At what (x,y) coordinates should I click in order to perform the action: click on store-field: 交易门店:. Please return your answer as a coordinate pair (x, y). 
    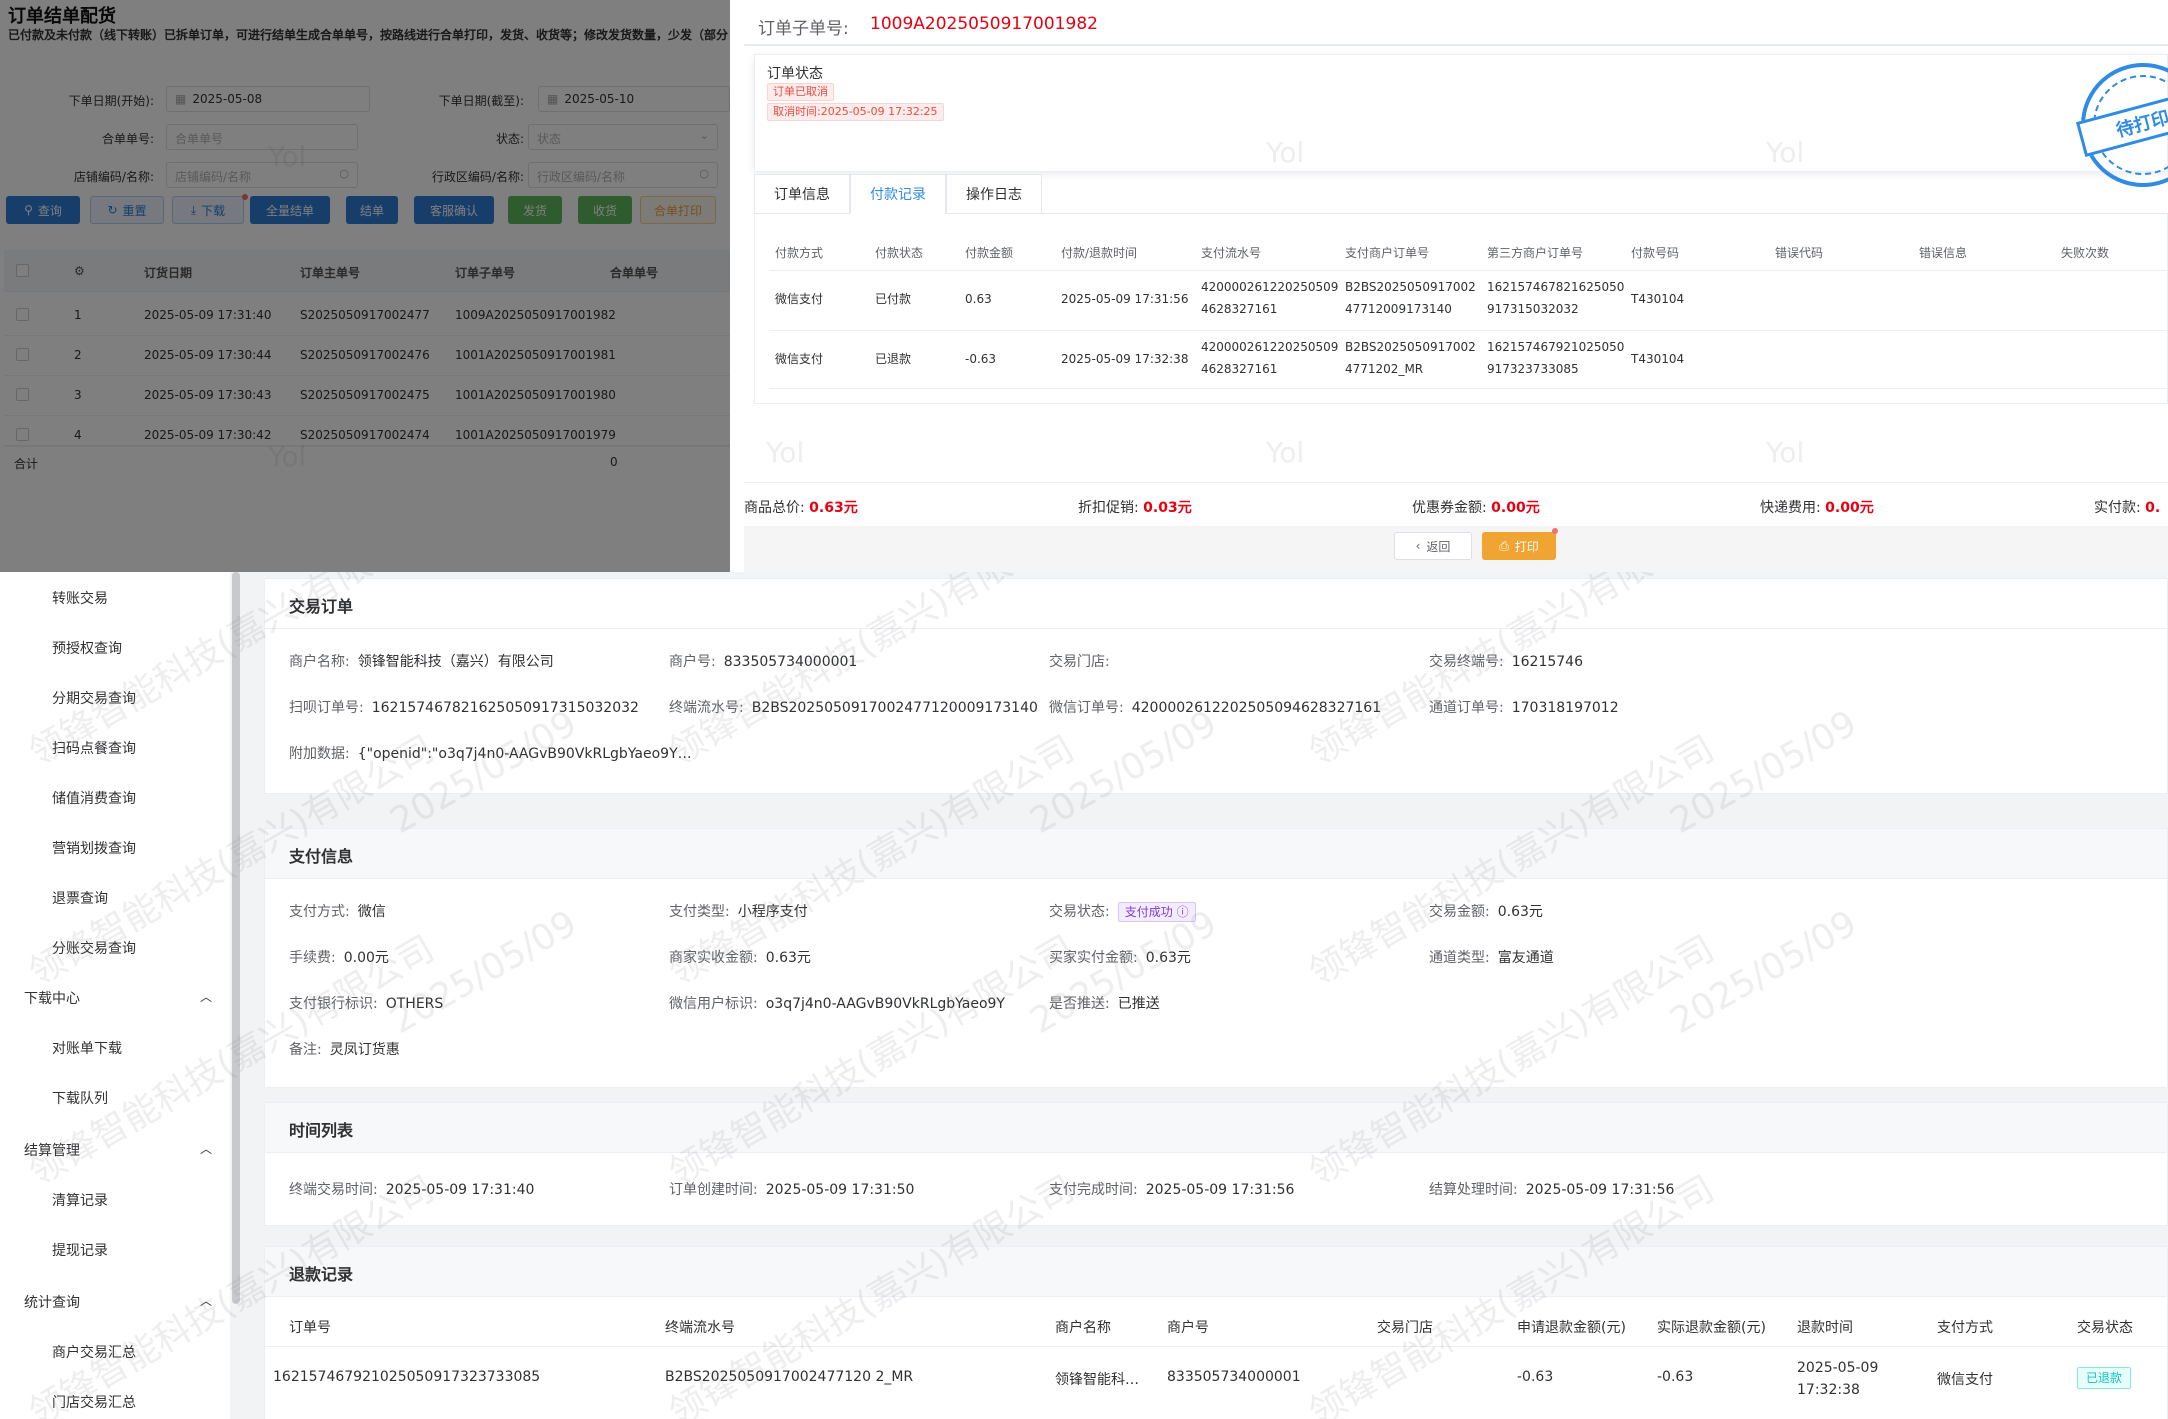
    Looking at the image, I should click on (1079, 662).